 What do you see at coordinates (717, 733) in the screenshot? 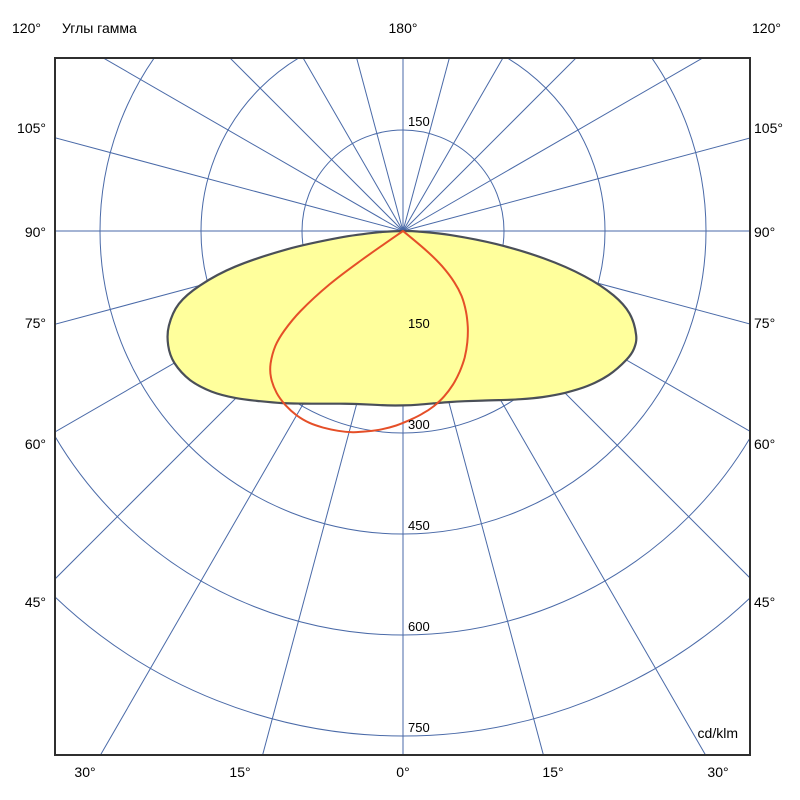
I see `unit-label: cd/klm` at bounding box center [717, 733].